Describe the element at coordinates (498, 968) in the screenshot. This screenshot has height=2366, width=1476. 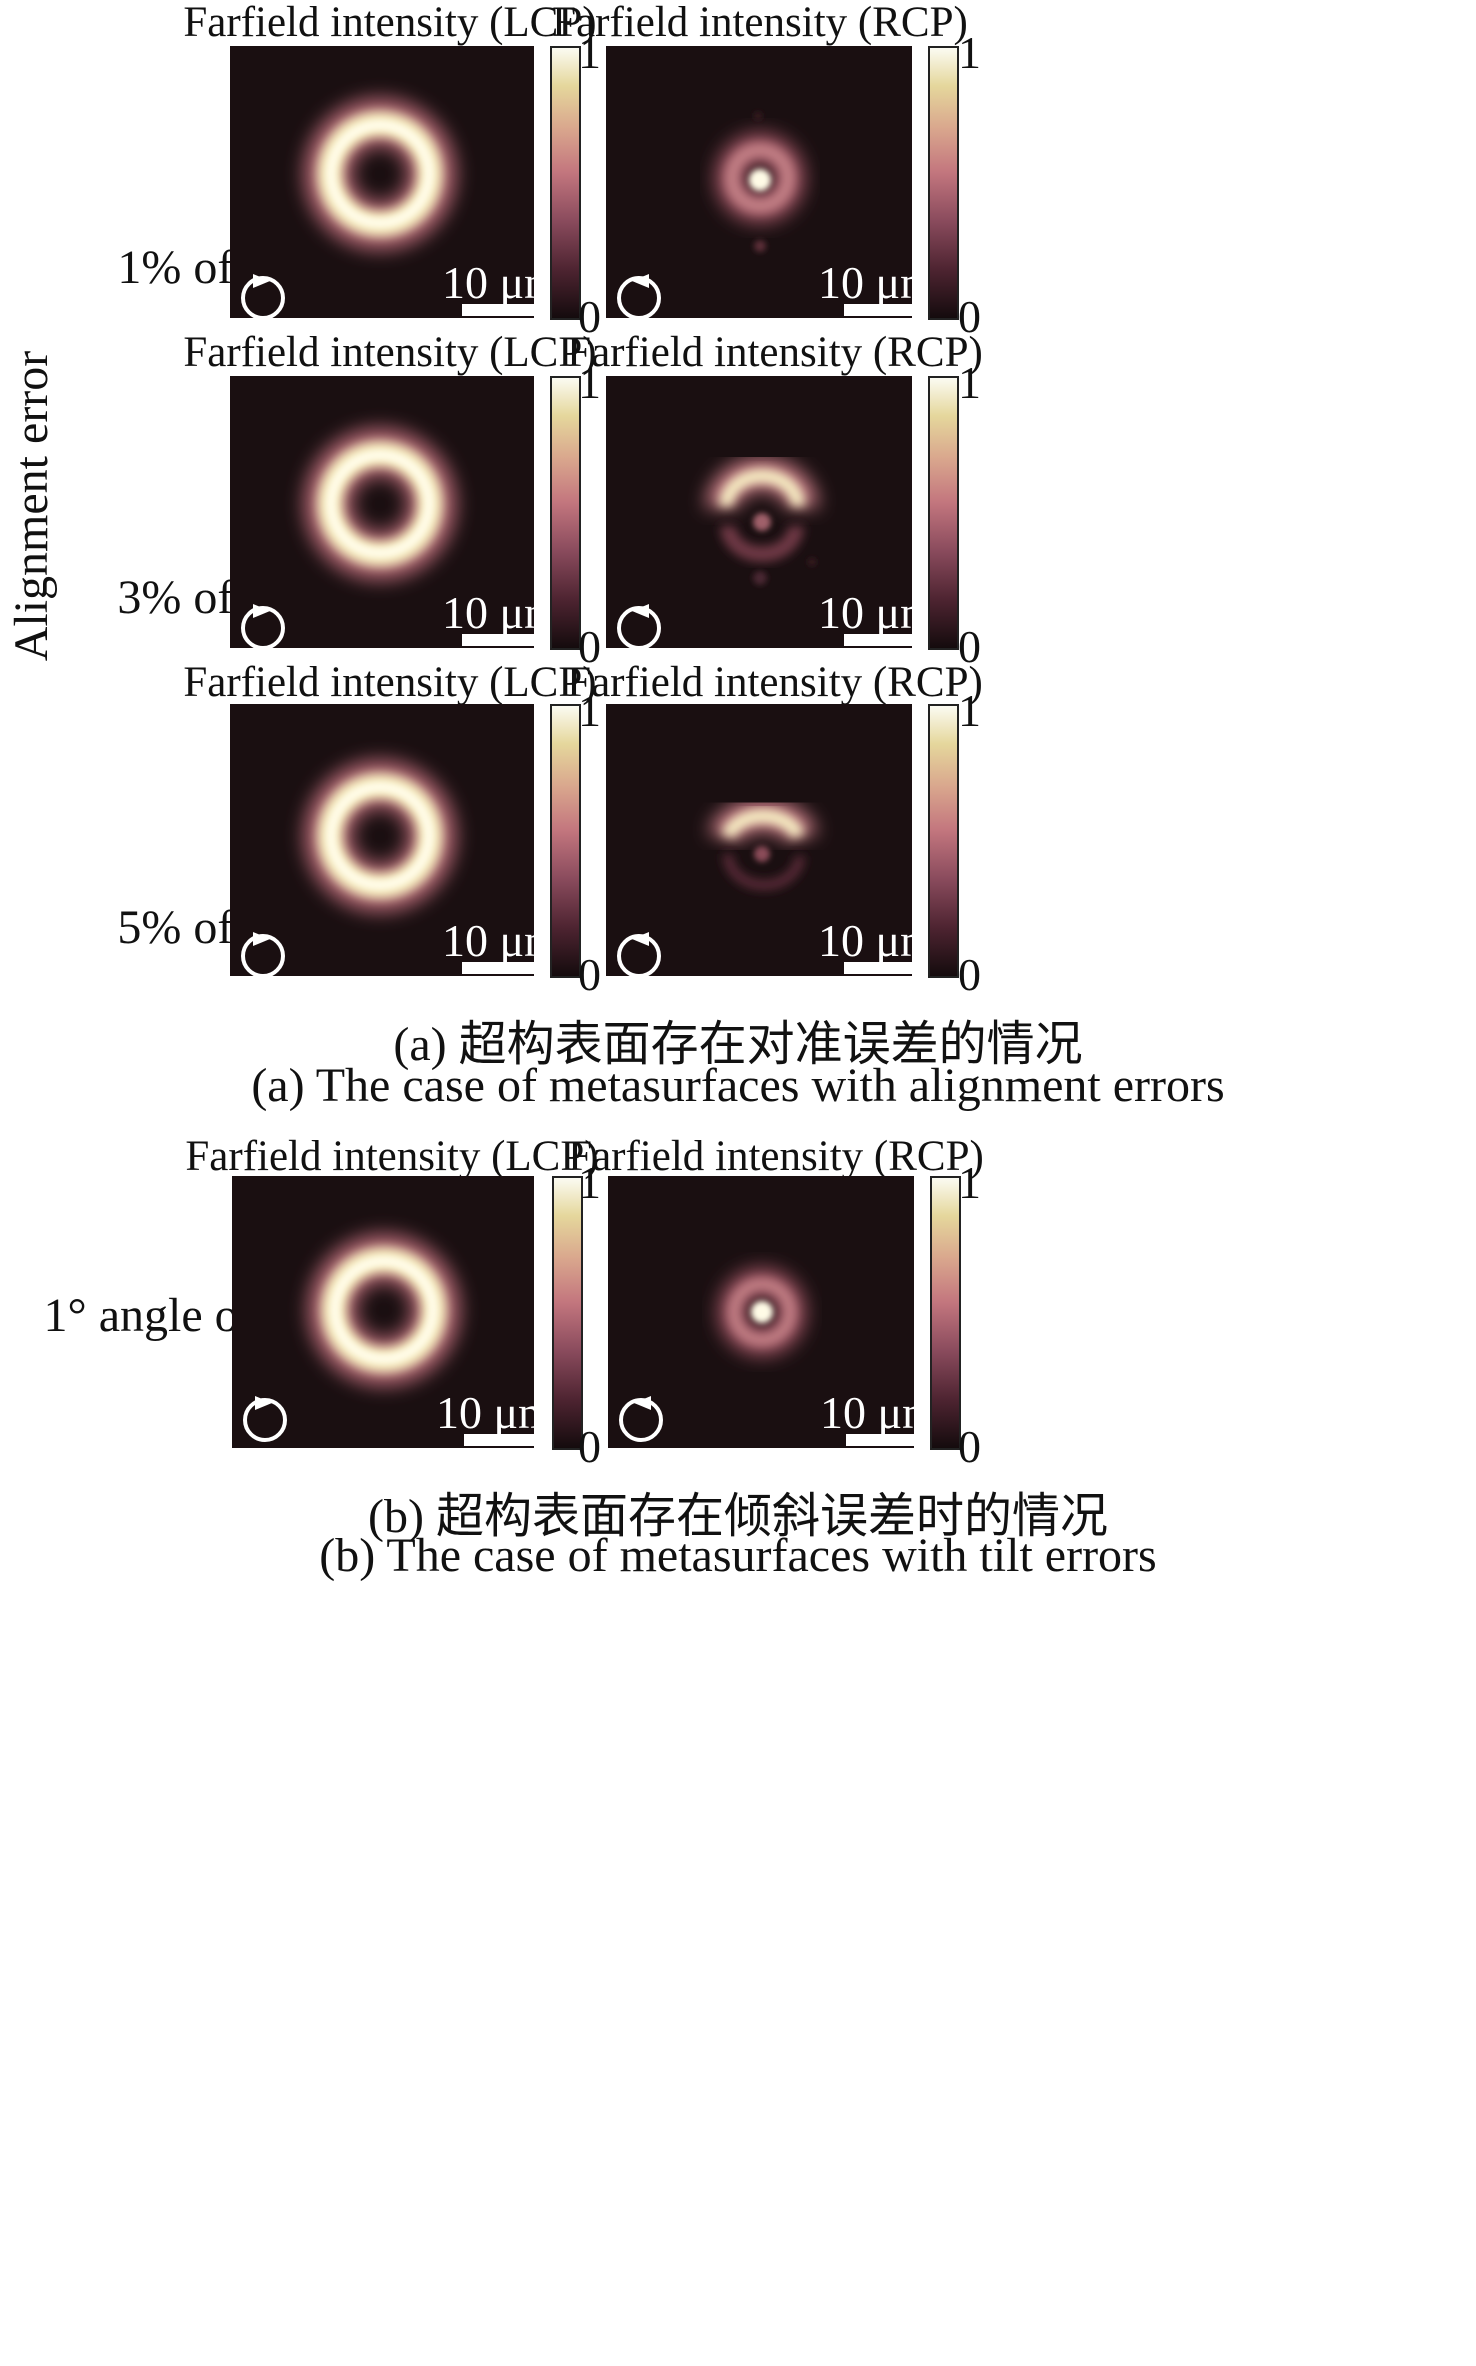
I see `row3-lcp-scale-bar` at that location.